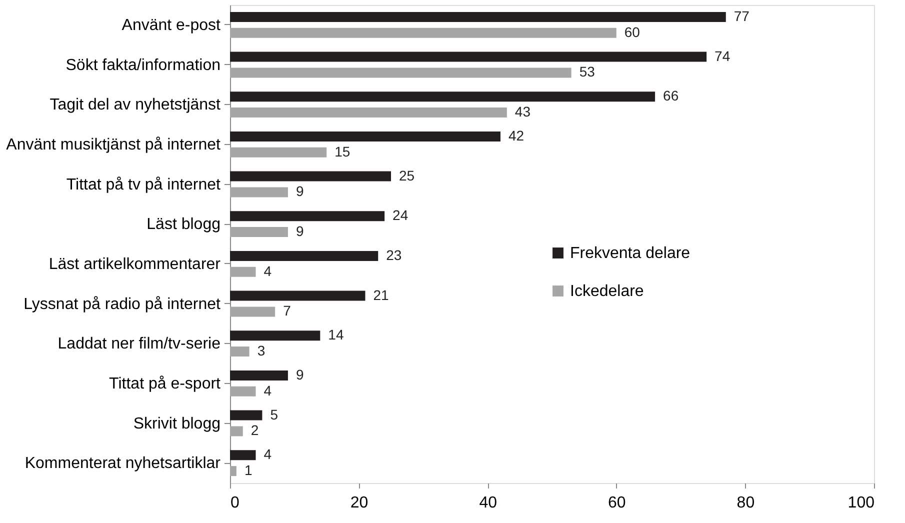 This screenshot has height=523, width=905. Describe the element at coordinates (671, 96) in the screenshot. I see `data-label: 66` at that location.